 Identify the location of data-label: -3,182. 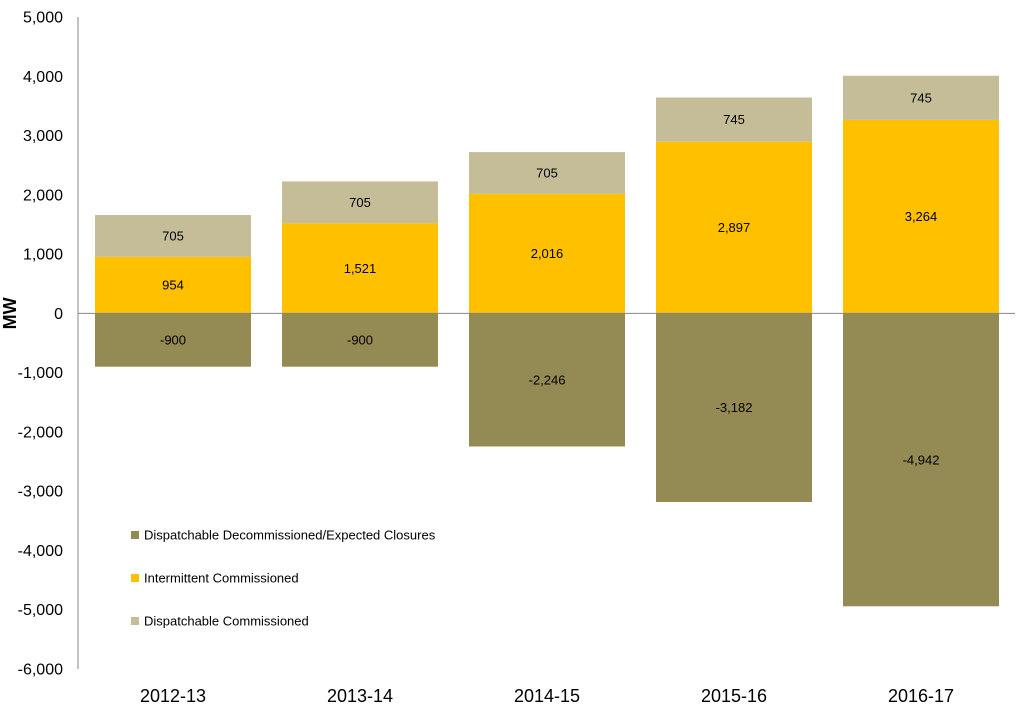
(734, 407).